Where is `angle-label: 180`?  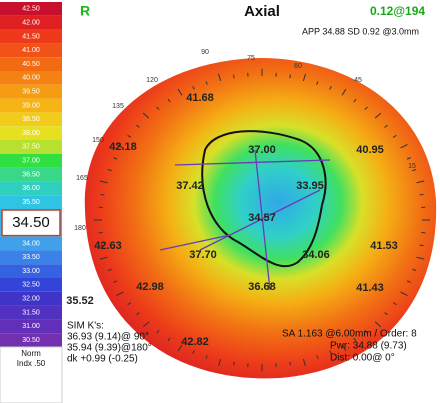 angle-label: 180 is located at coordinates (80, 228).